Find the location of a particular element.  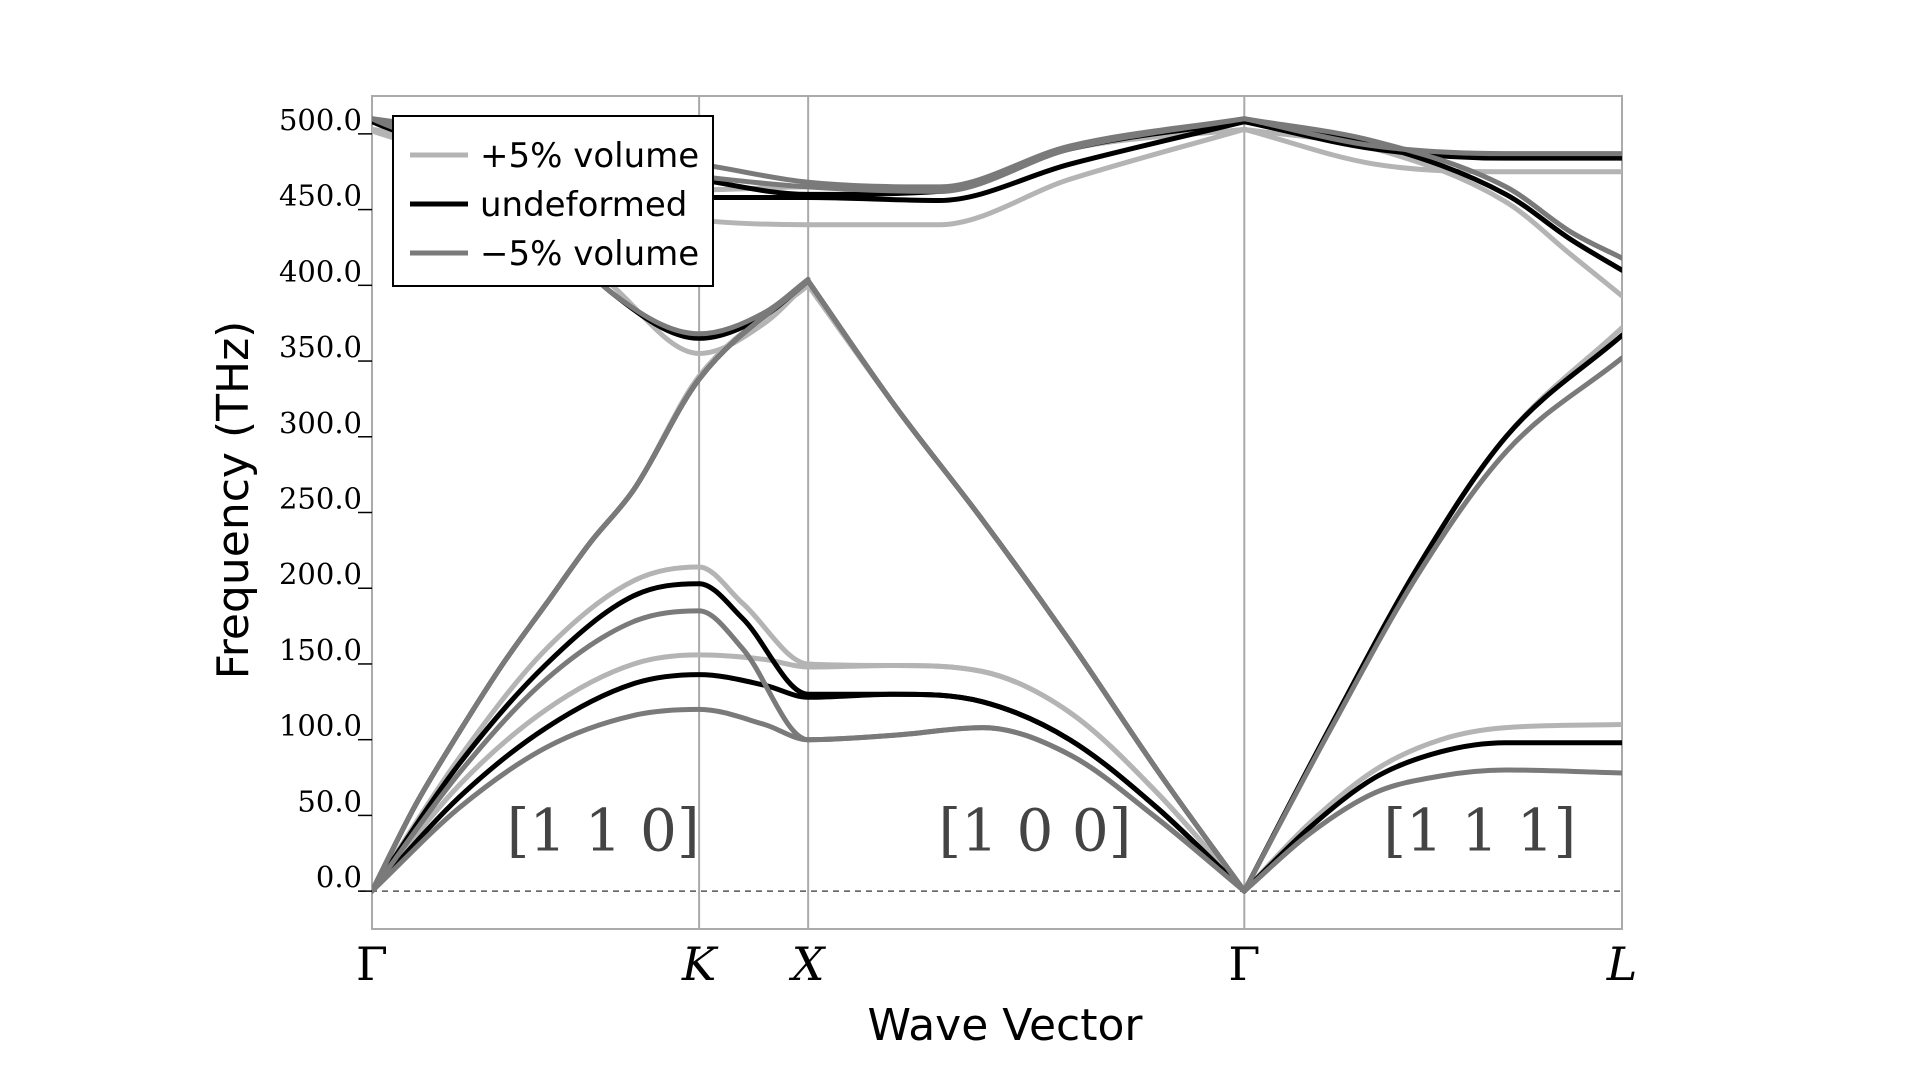

x-axis-label: Wave Vector is located at coordinates (1006, 1025).